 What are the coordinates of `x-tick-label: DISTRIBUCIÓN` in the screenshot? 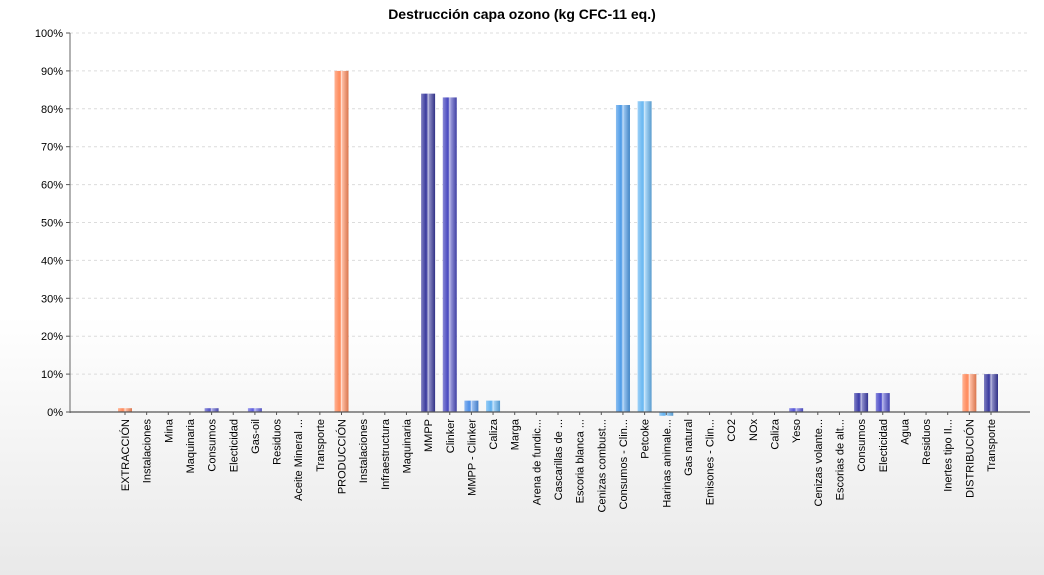 It's located at (969, 458).